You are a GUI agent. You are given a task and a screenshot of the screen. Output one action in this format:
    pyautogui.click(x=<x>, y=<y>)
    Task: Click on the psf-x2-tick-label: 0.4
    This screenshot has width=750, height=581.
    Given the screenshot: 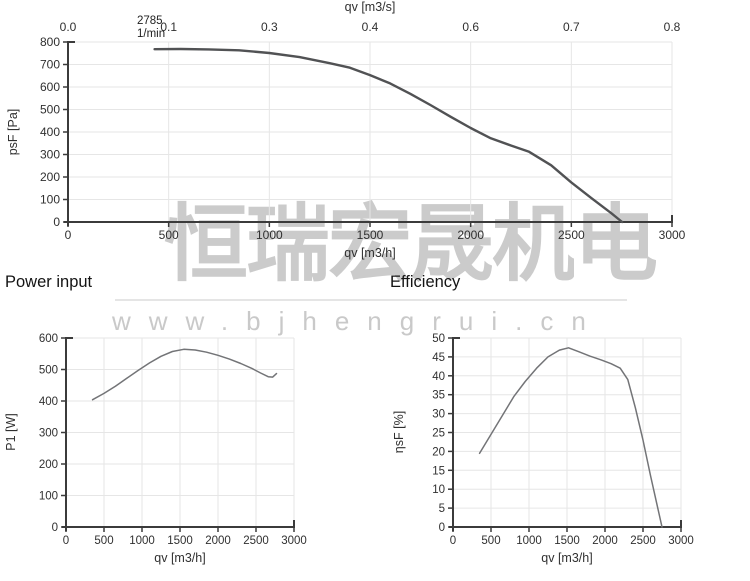 What is the action you would take?
    pyautogui.click(x=370, y=27)
    